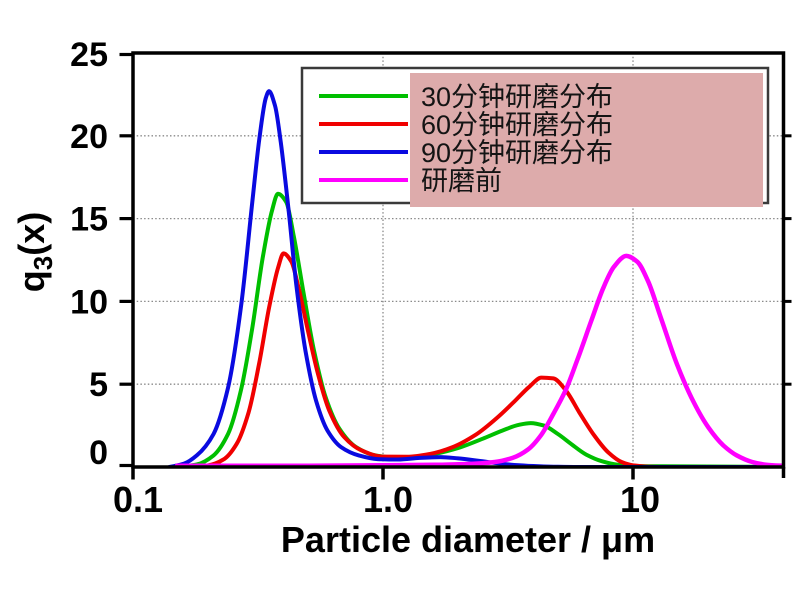 Image resolution: width=800 pixels, height=600 pixels. Describe the element at coordinates (89, 254) in the screenshot. I see `y-tick-labels: 0 5 10 15 20 25` at that location.